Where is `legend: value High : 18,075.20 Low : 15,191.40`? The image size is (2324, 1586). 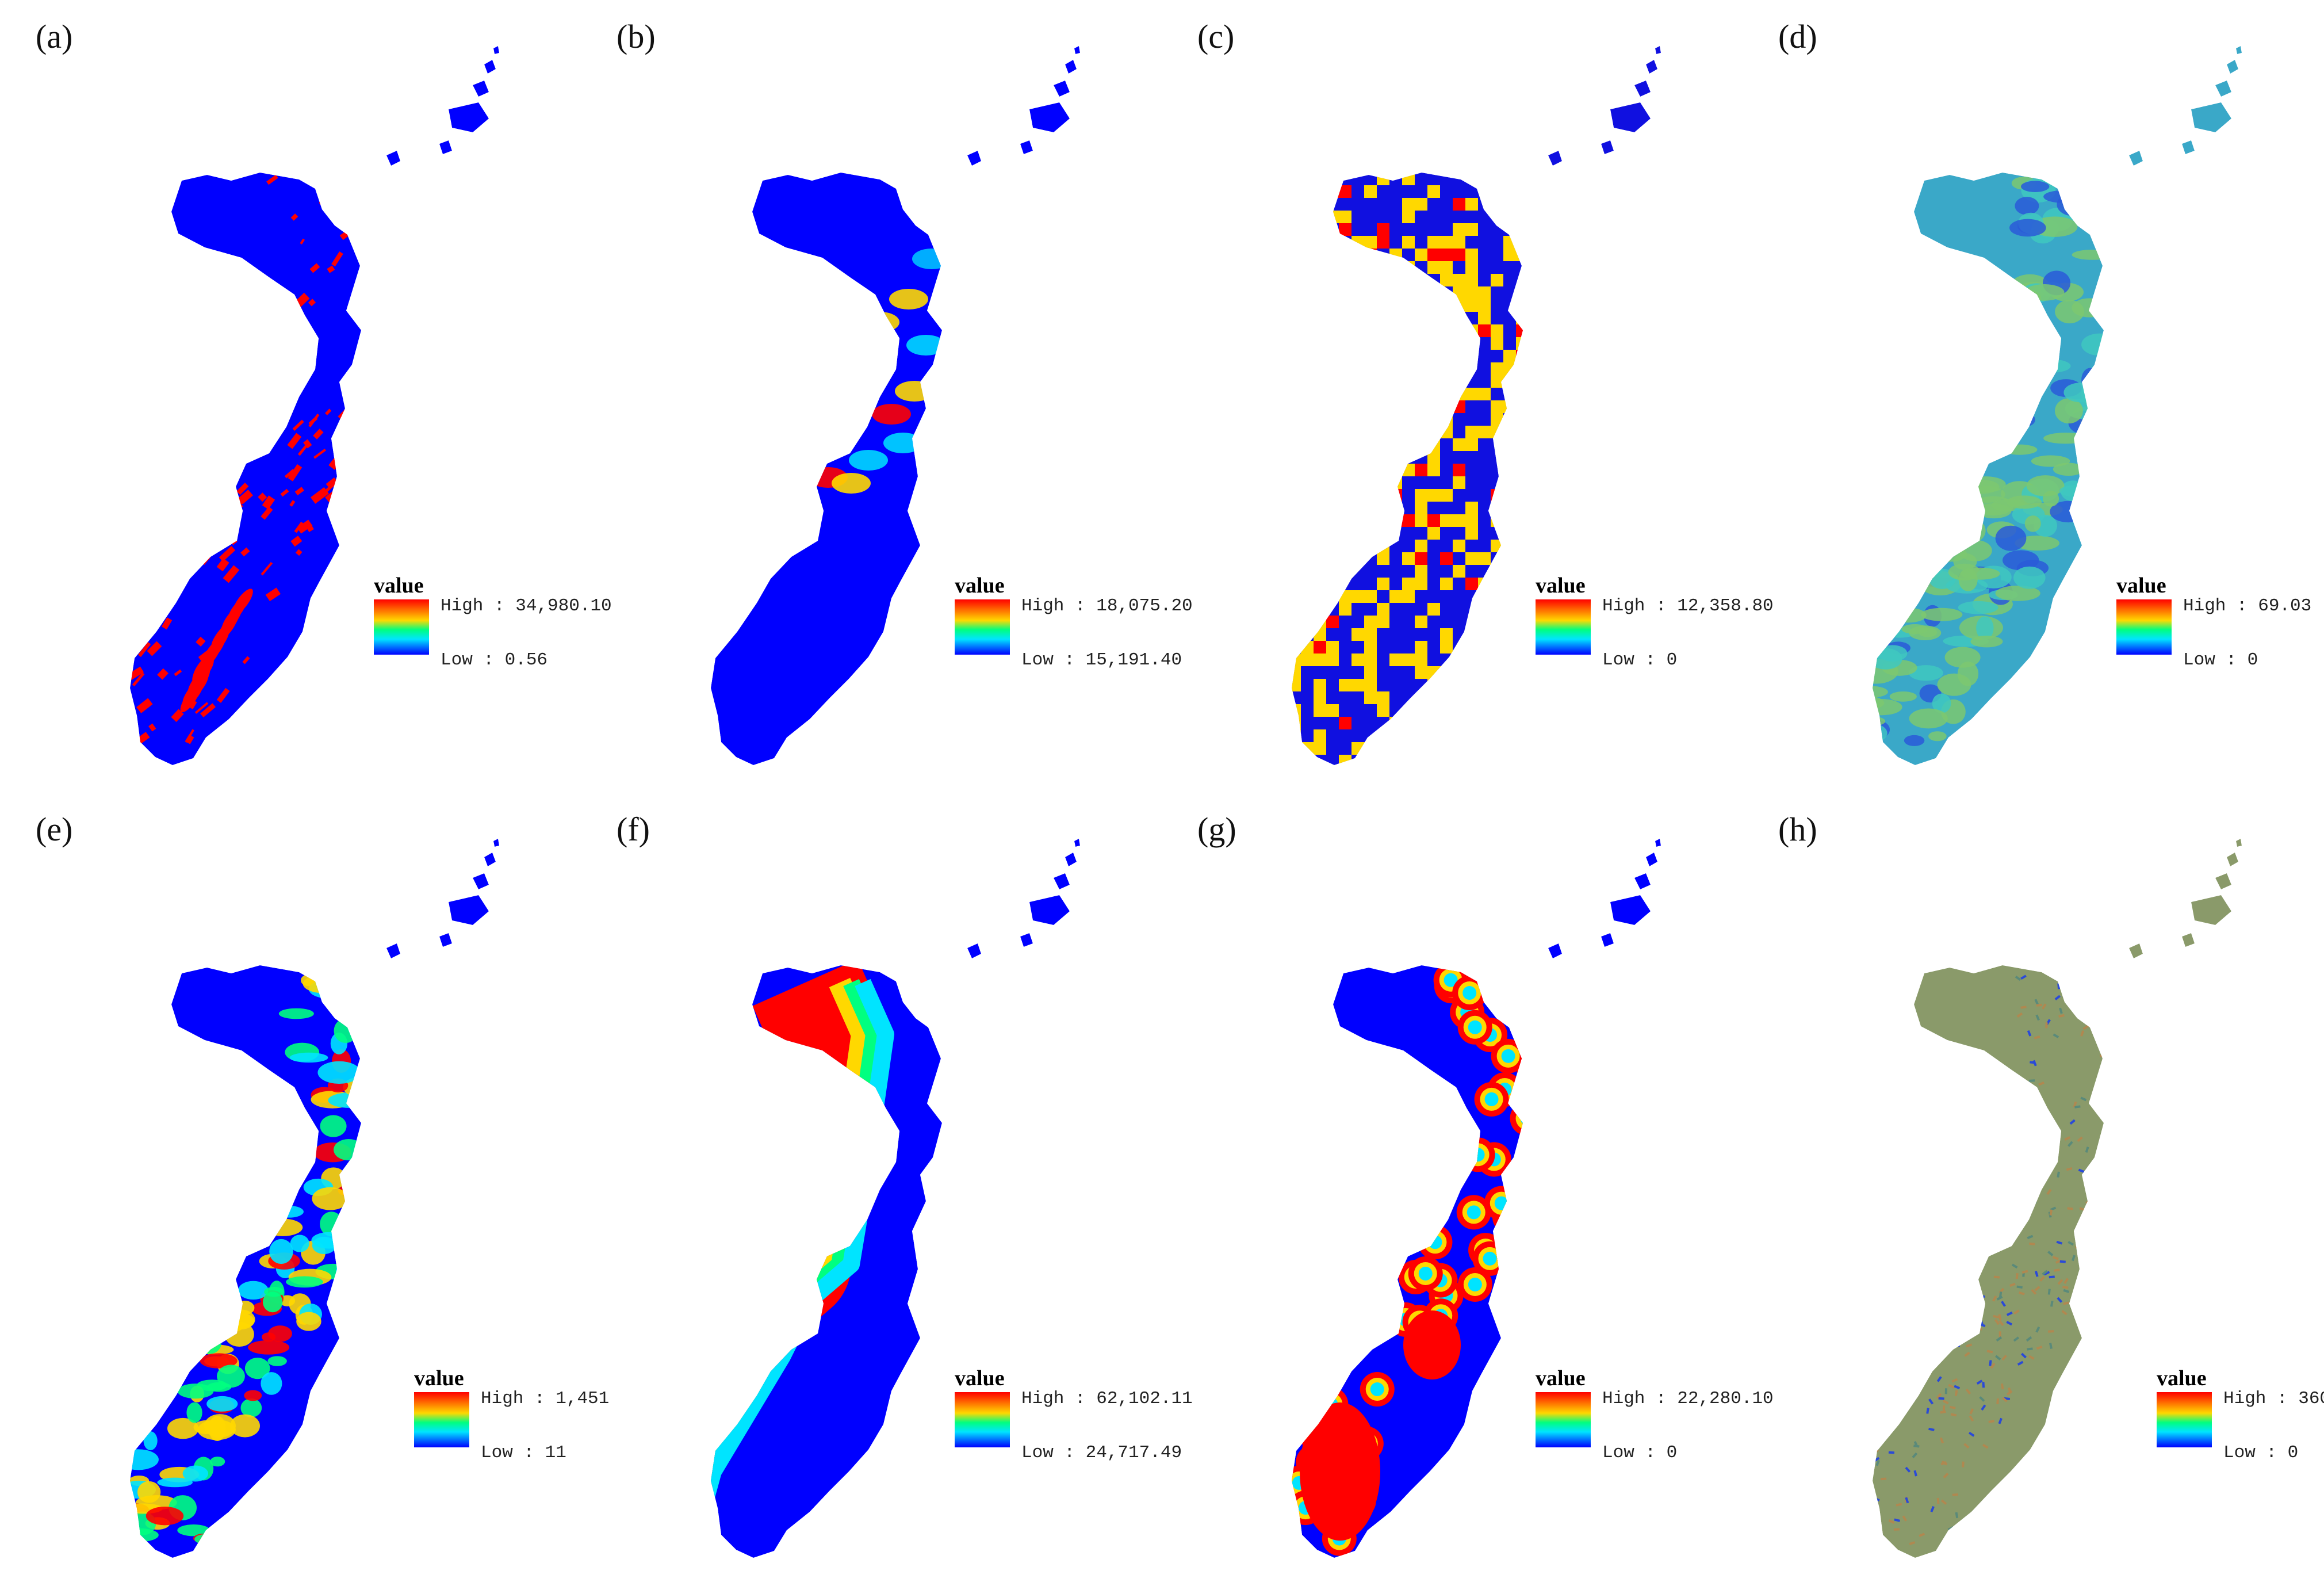
legend: value High : 18,075.20 Low : 15,191.40 is located at coordinates (1090, 622).